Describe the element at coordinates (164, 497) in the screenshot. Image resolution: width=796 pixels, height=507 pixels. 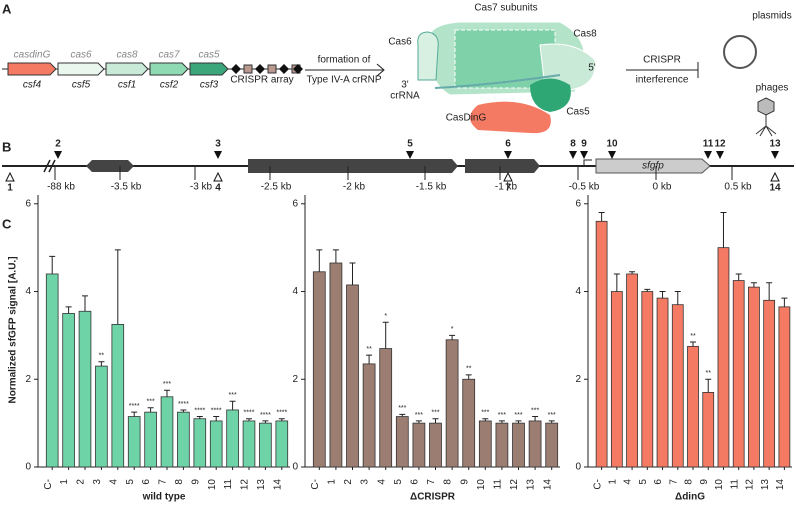
I see `x-axis-label: wild type` at that location.